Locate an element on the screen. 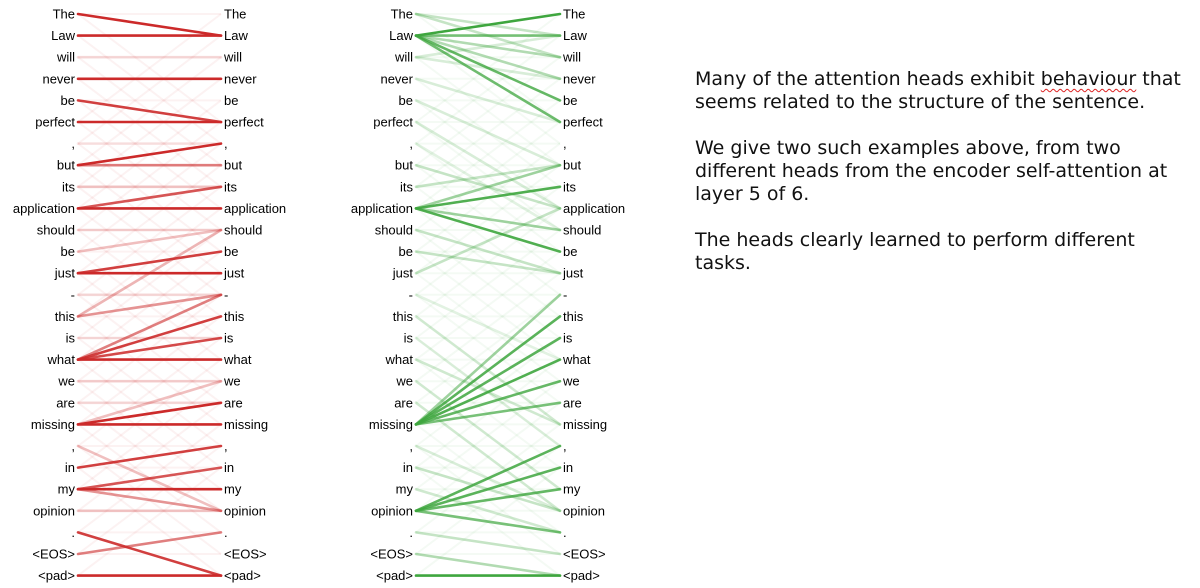 Image resolution: width=1200 pixels, height=588 pixels. green-head-target-token: The is located at coordinates (574, 14).